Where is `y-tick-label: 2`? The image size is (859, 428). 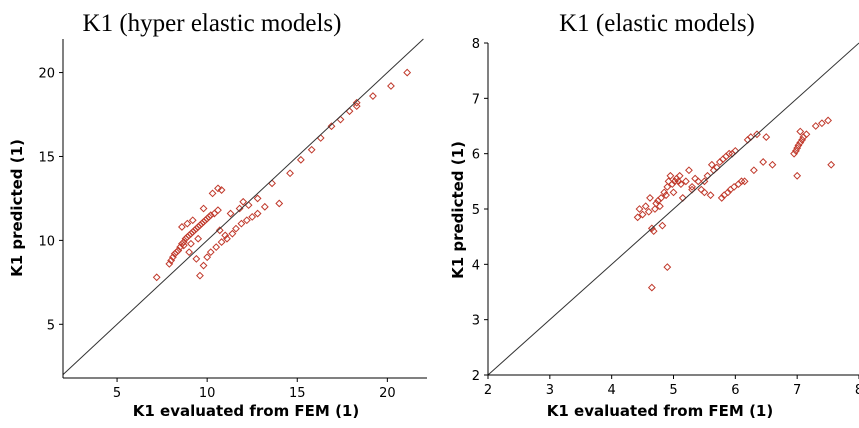
y-tick-label: 2 is located at coordinates (476, 376).